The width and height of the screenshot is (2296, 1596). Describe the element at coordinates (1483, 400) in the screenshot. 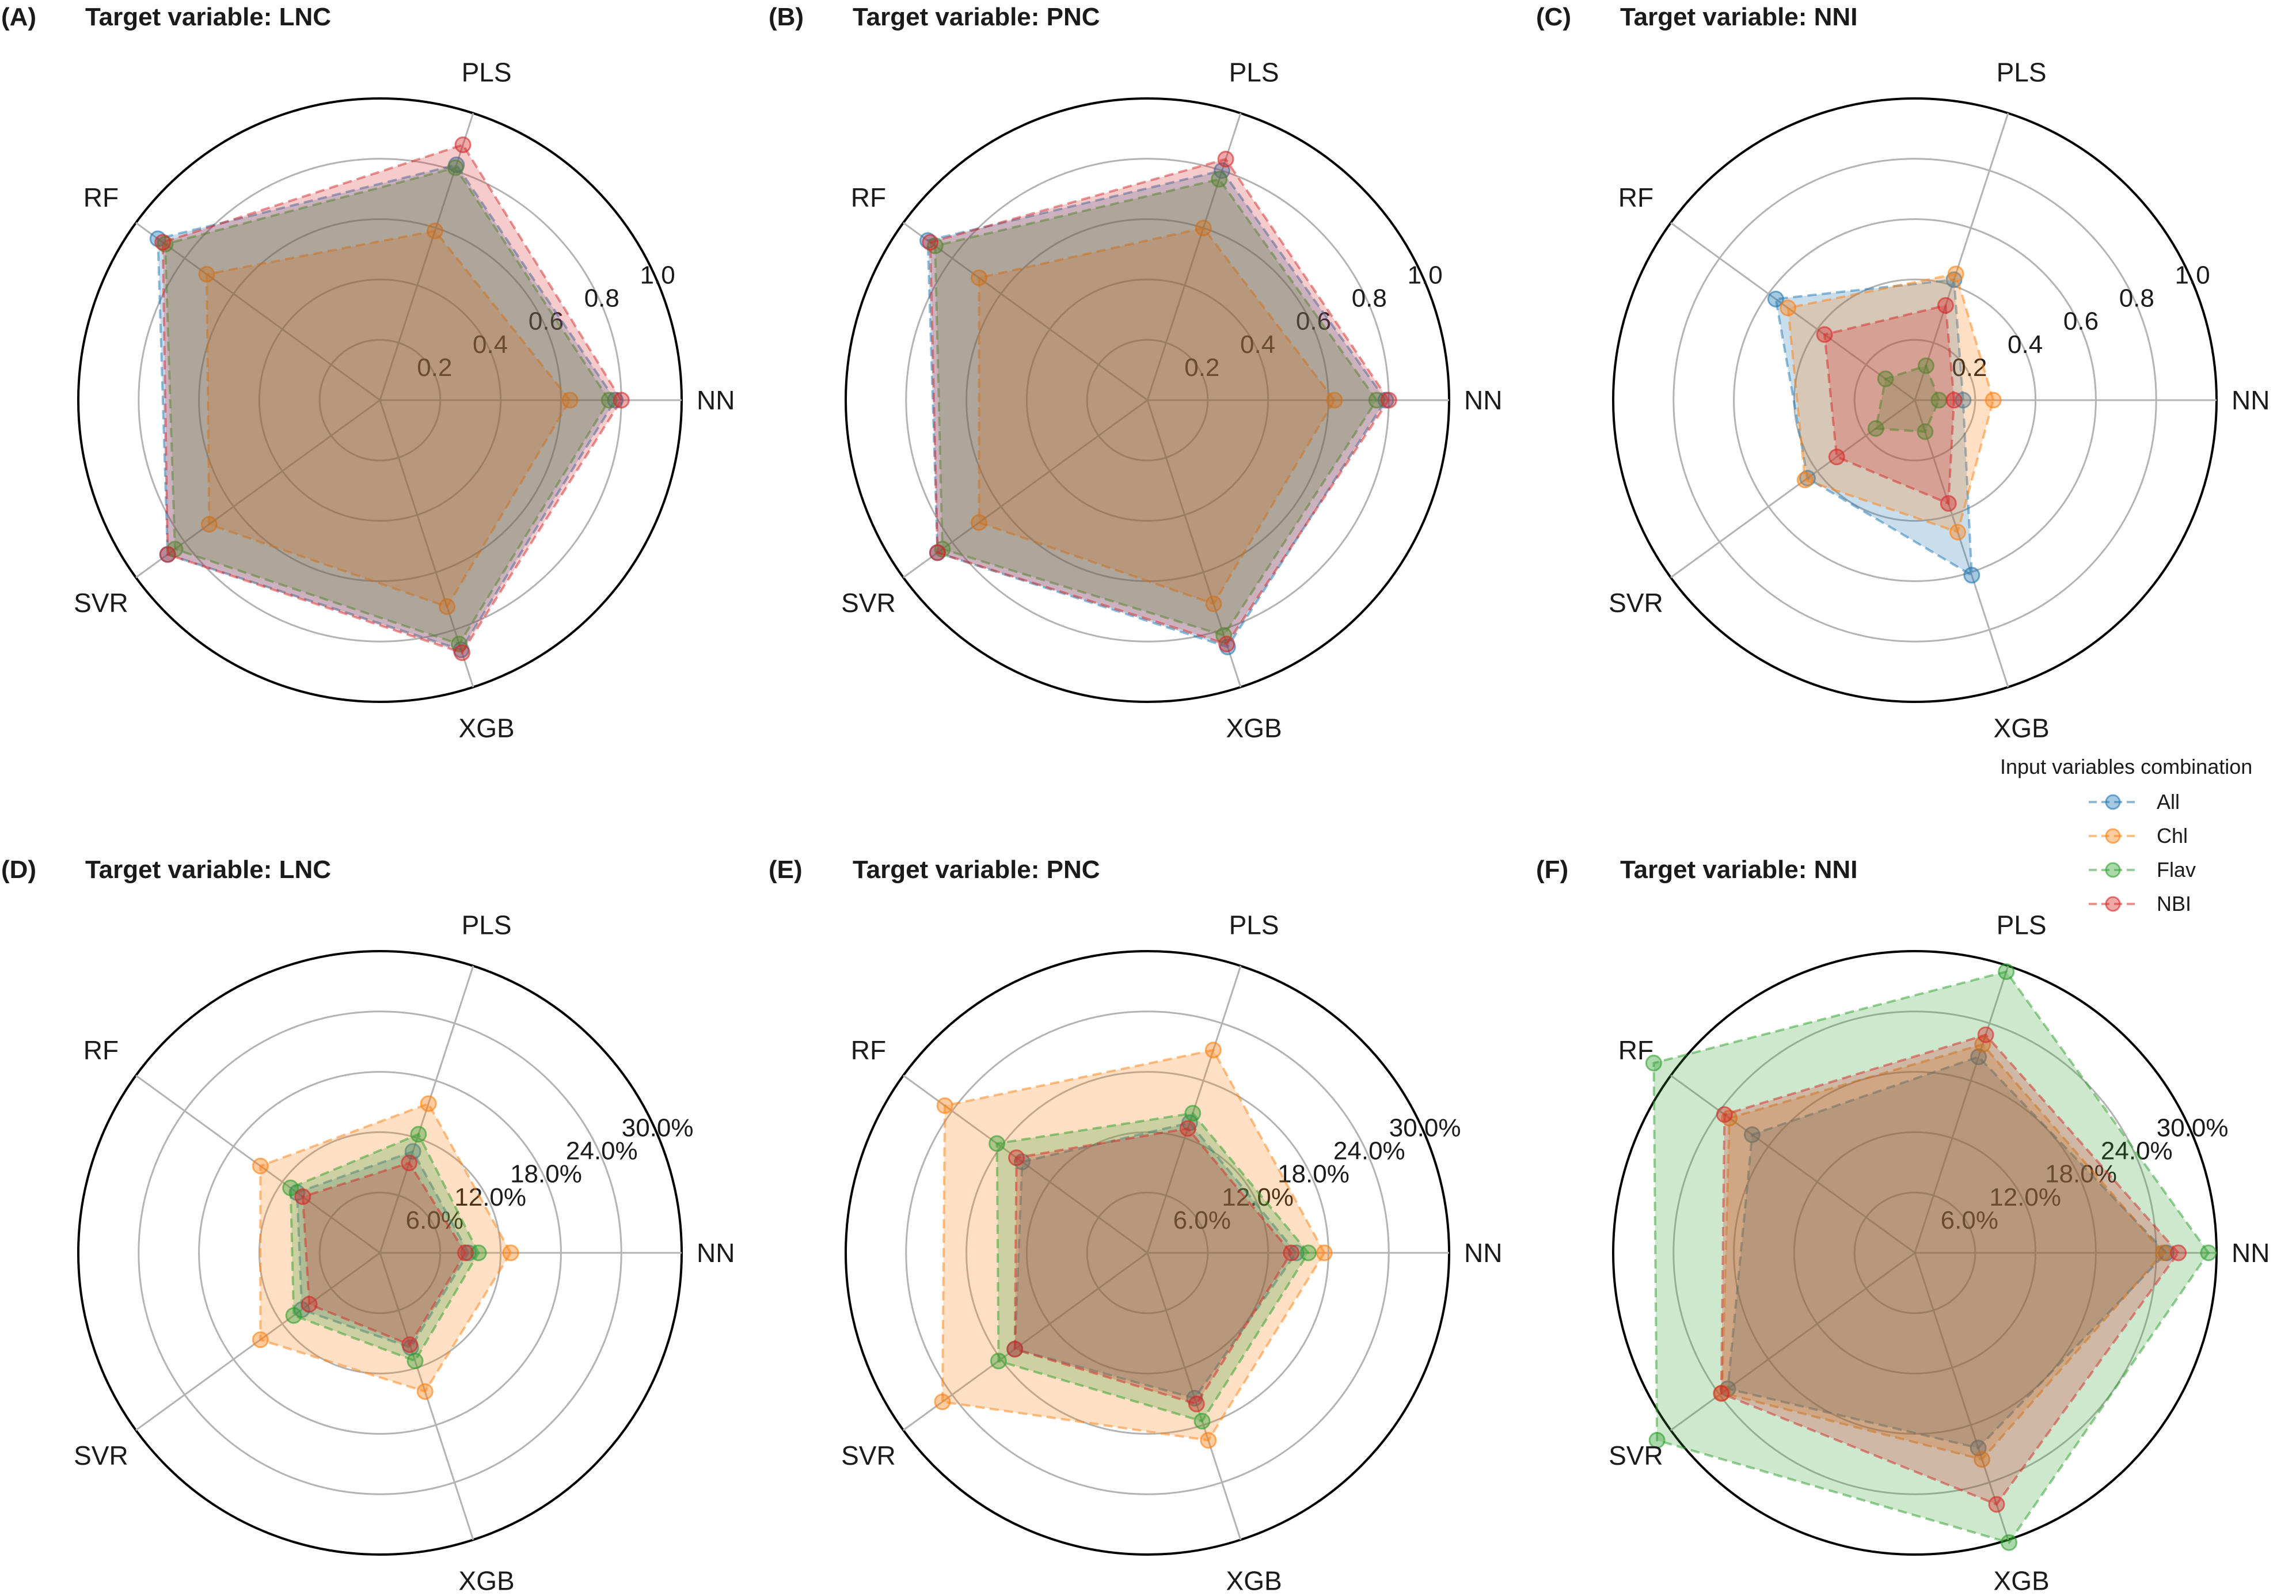

I see `axis-label-nn: NN` at that location.